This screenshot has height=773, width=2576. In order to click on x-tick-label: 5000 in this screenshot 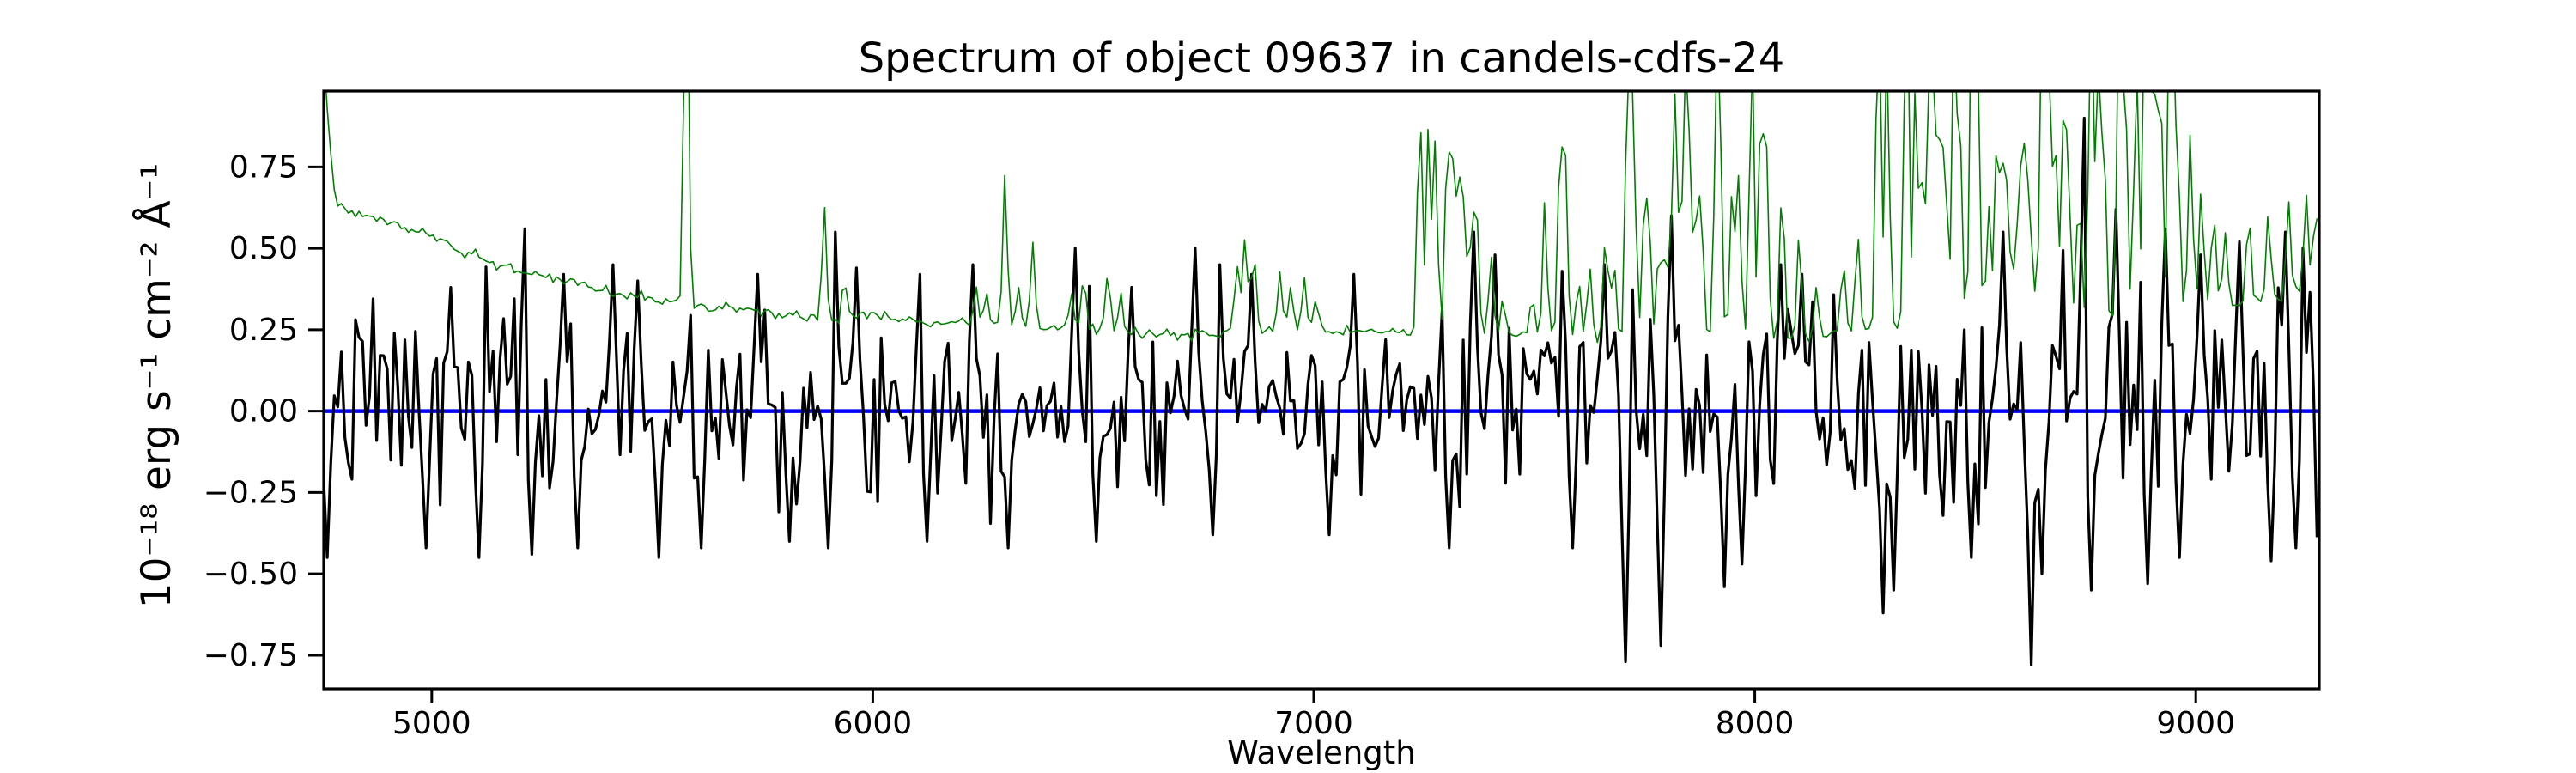, I will do `click(431, 723)`.